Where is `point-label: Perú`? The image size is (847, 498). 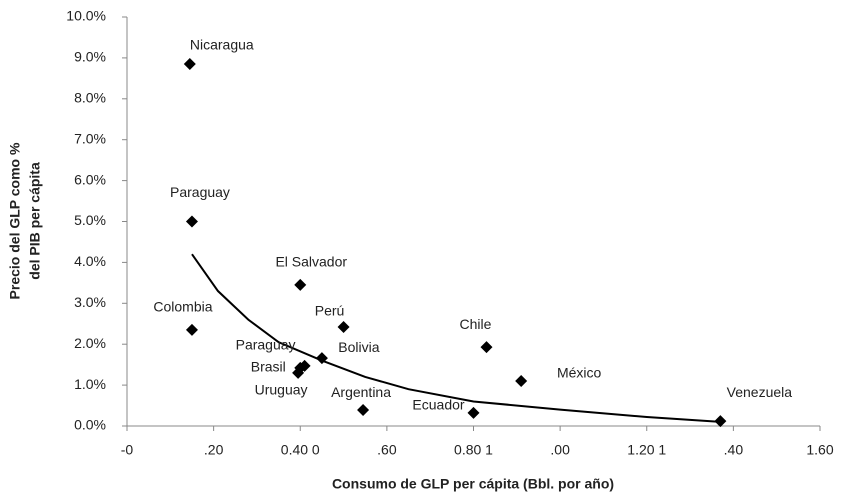 point-label: Perú is located at coordinates (330, 311).